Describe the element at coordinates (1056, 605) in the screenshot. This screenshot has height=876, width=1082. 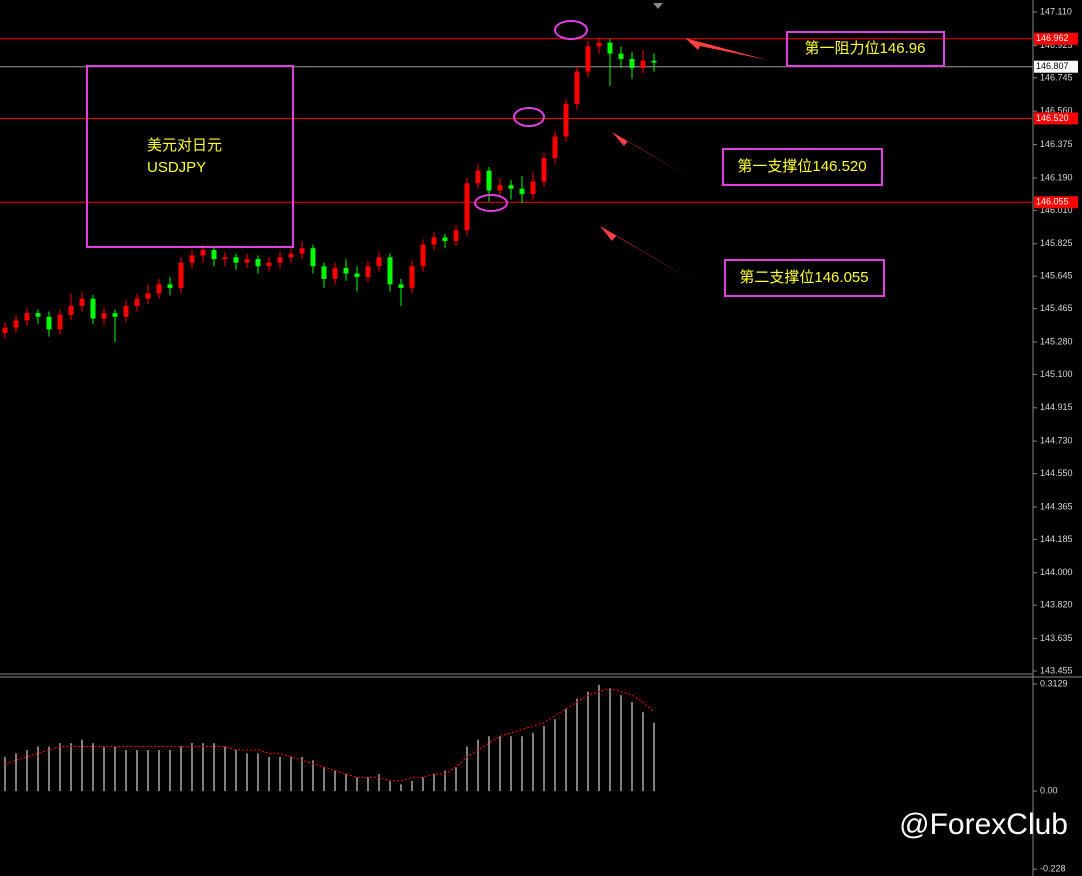
I see `y-tick-label: 143.820` at that location.